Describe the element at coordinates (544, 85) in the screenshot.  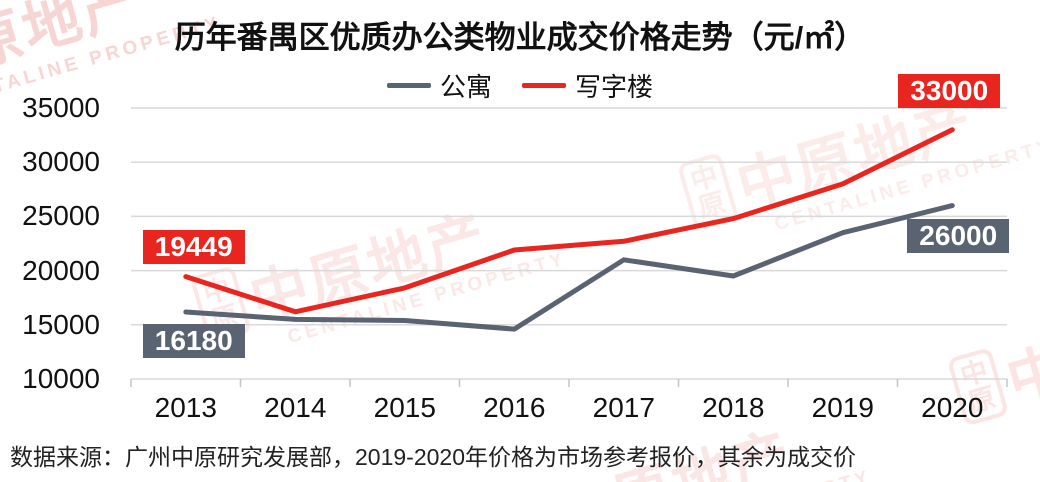
I see `legend-swatch-office` at that location.